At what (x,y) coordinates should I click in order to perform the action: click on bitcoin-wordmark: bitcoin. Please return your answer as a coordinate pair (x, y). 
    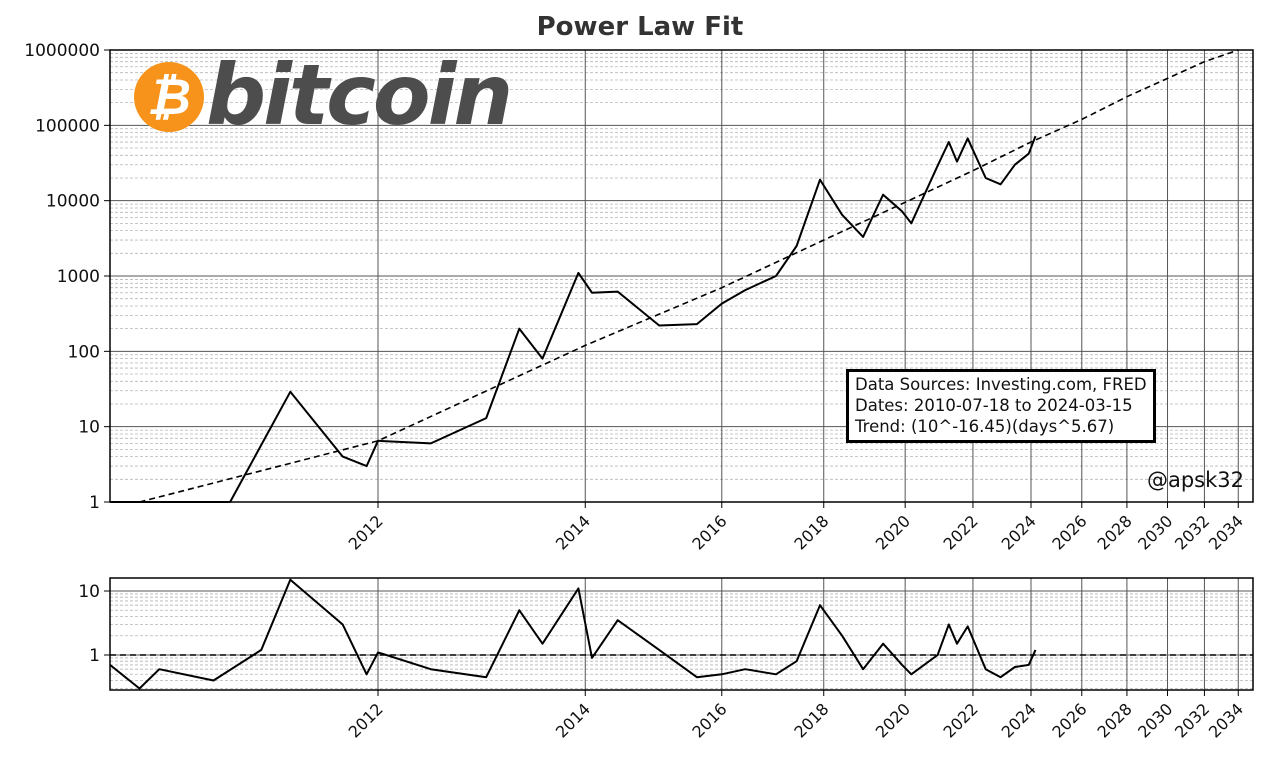
    Looking at the image, I should click on (359, 95).